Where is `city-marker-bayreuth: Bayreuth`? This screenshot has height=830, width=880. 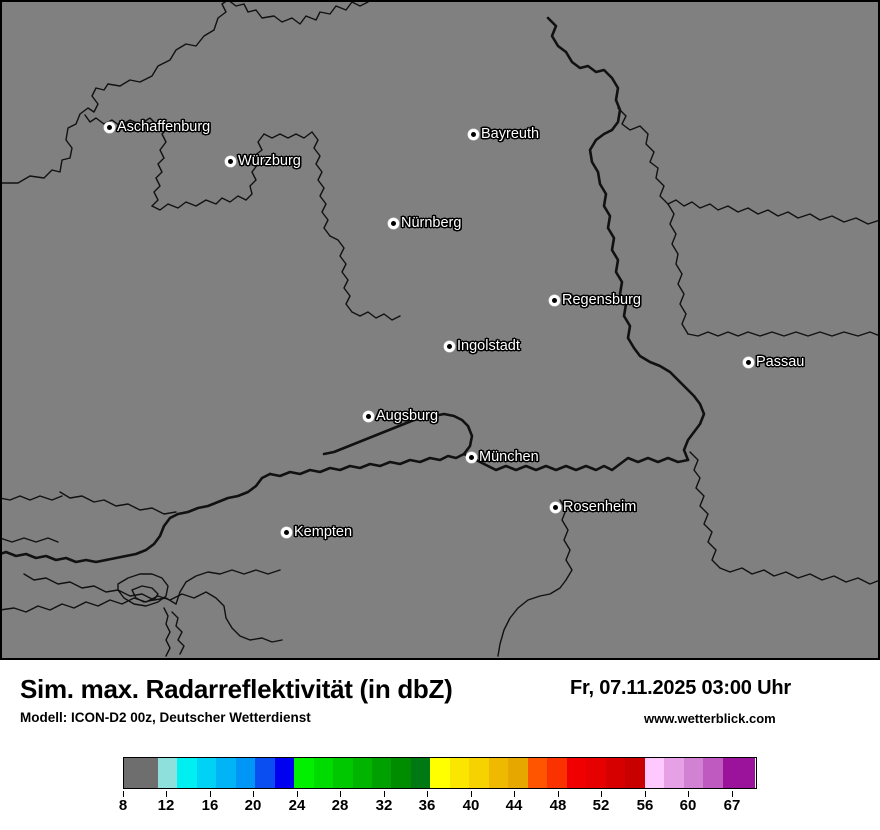
city-marker-bayreuth: Bayreuth is located at coordinates (503, 134).